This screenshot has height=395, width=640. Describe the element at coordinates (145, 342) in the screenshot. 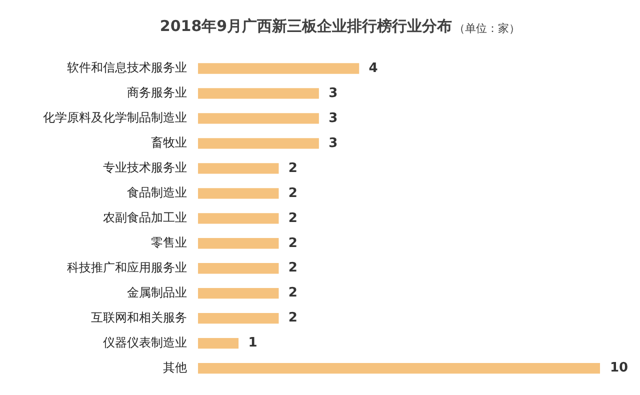

I see `y-tick-label: 仪器仪表制造业` at that location.